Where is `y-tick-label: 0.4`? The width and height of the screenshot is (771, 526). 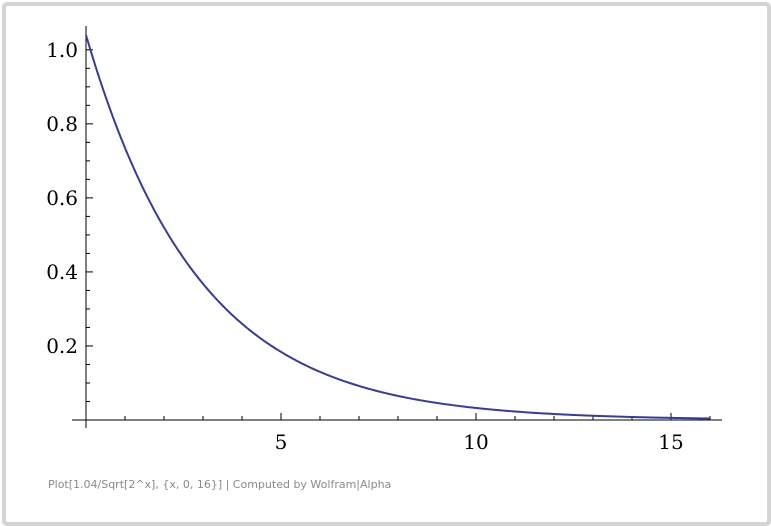
y-tick-label: 0.4 is located at coordinates (62, 272).